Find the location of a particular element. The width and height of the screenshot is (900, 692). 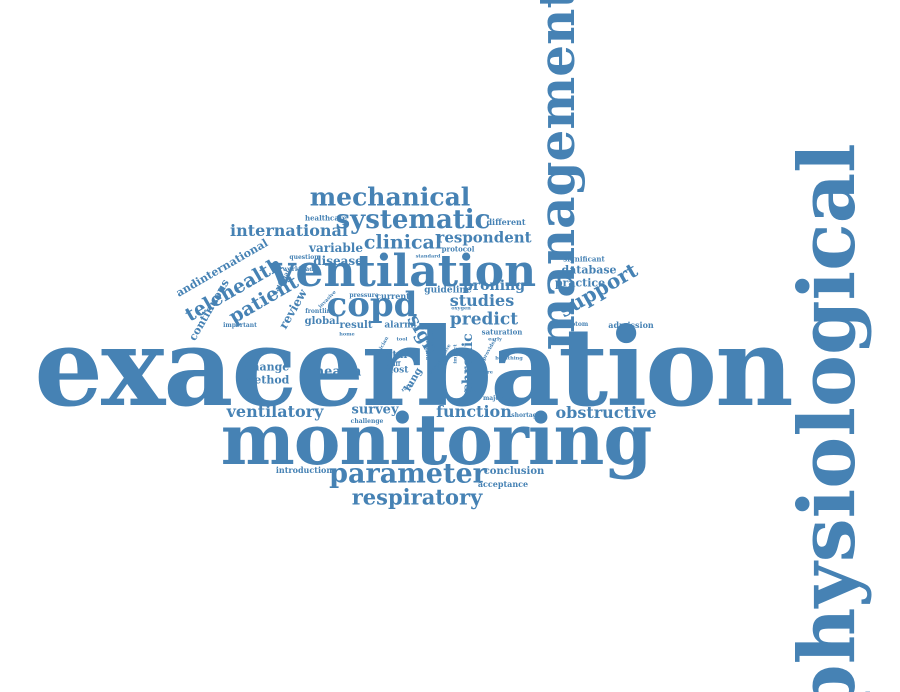

word-physiological: physiological is located at coordinates (827, 417).